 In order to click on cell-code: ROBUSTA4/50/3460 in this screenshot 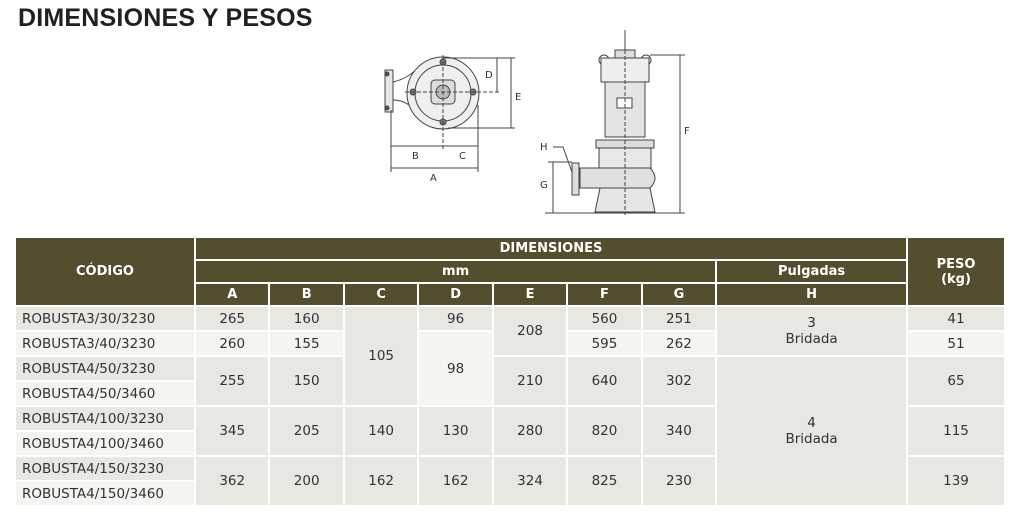, I will do `click(105, 393)`.